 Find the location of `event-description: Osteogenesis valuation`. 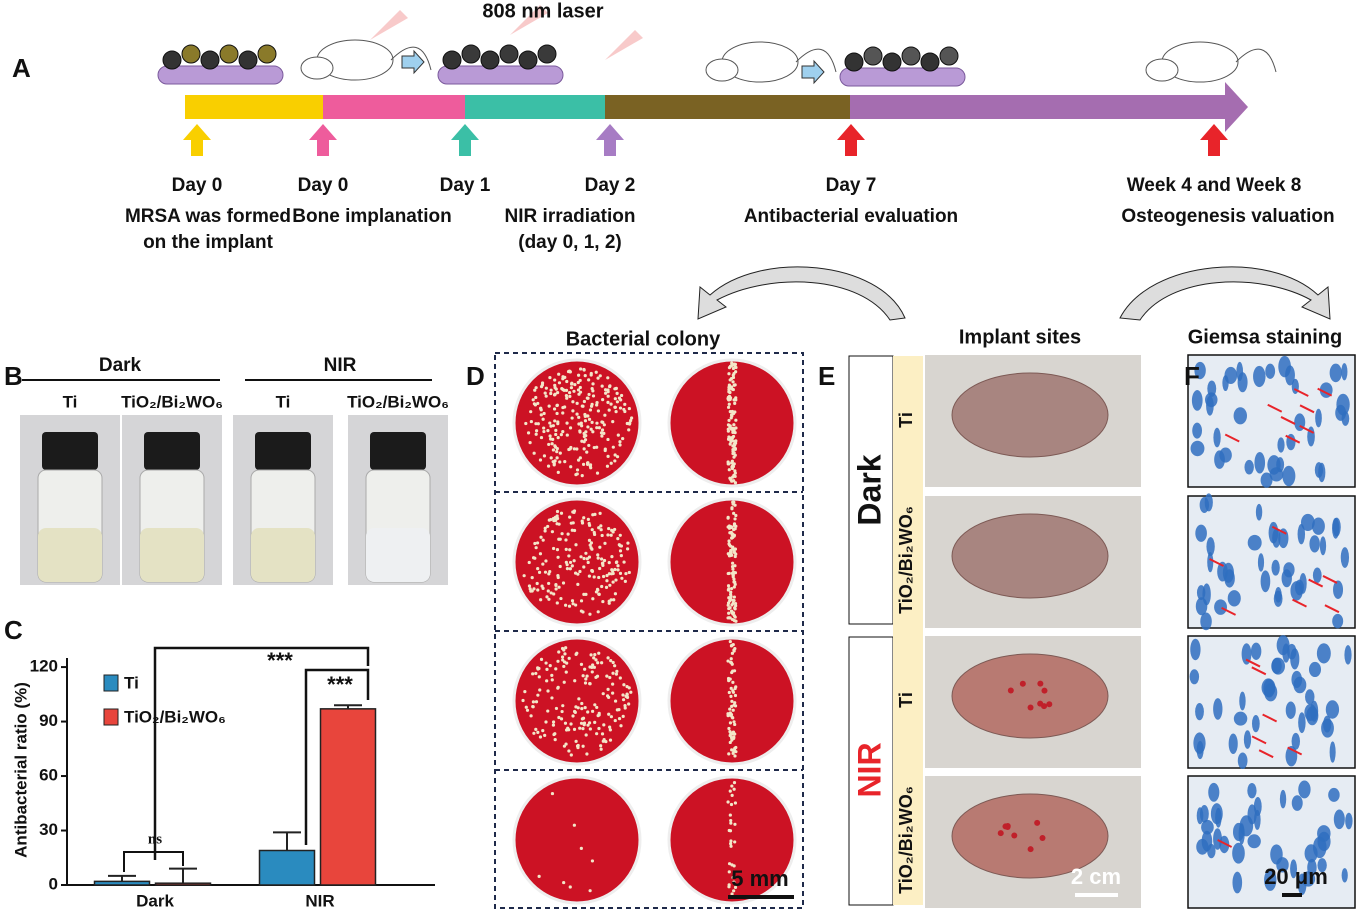

event-description: Osteogenesis valuation is located at coordinates (1227, 216).